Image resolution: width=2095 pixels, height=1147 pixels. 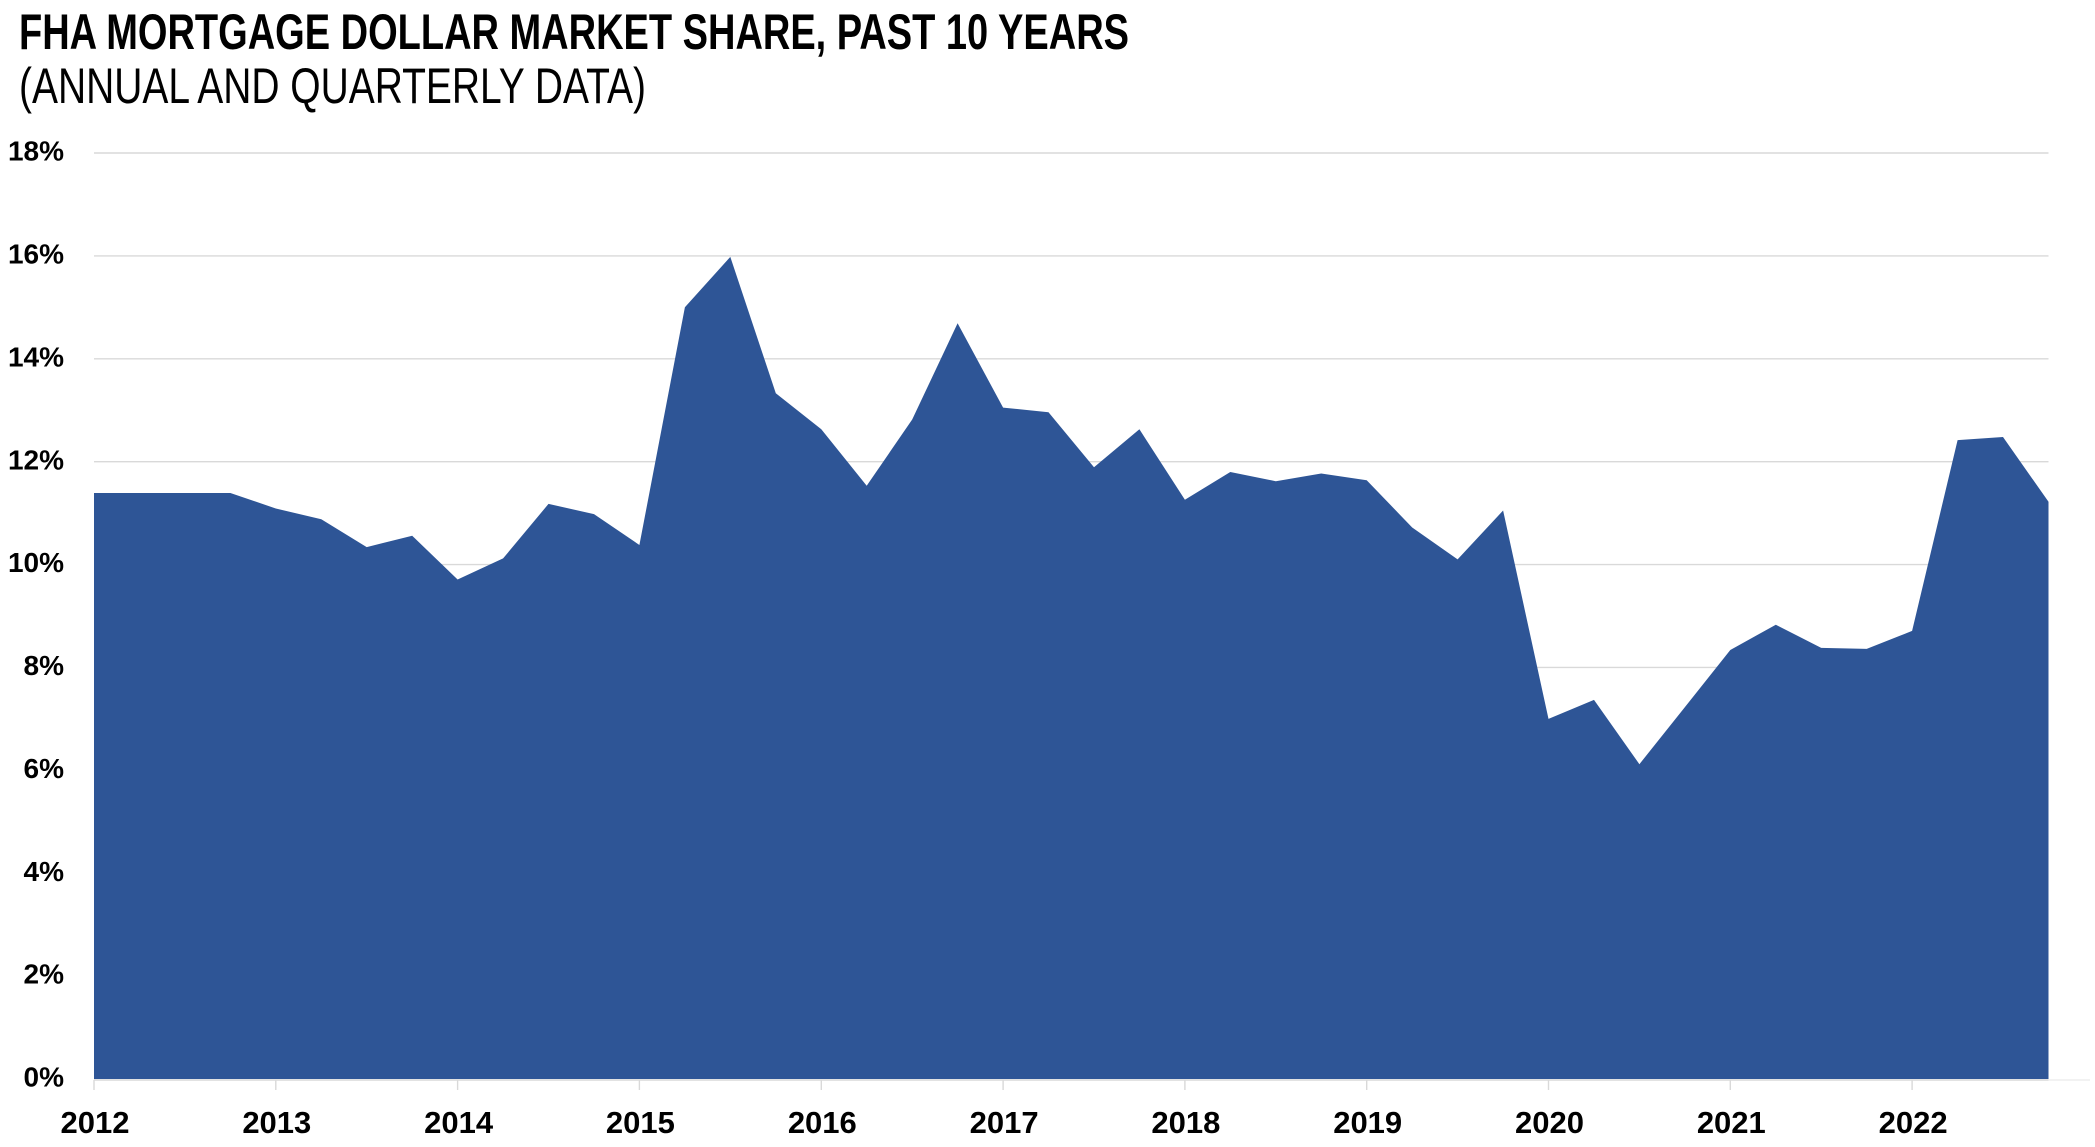 I want to click on svg-text: 2013, so click(x=276, y=1122).